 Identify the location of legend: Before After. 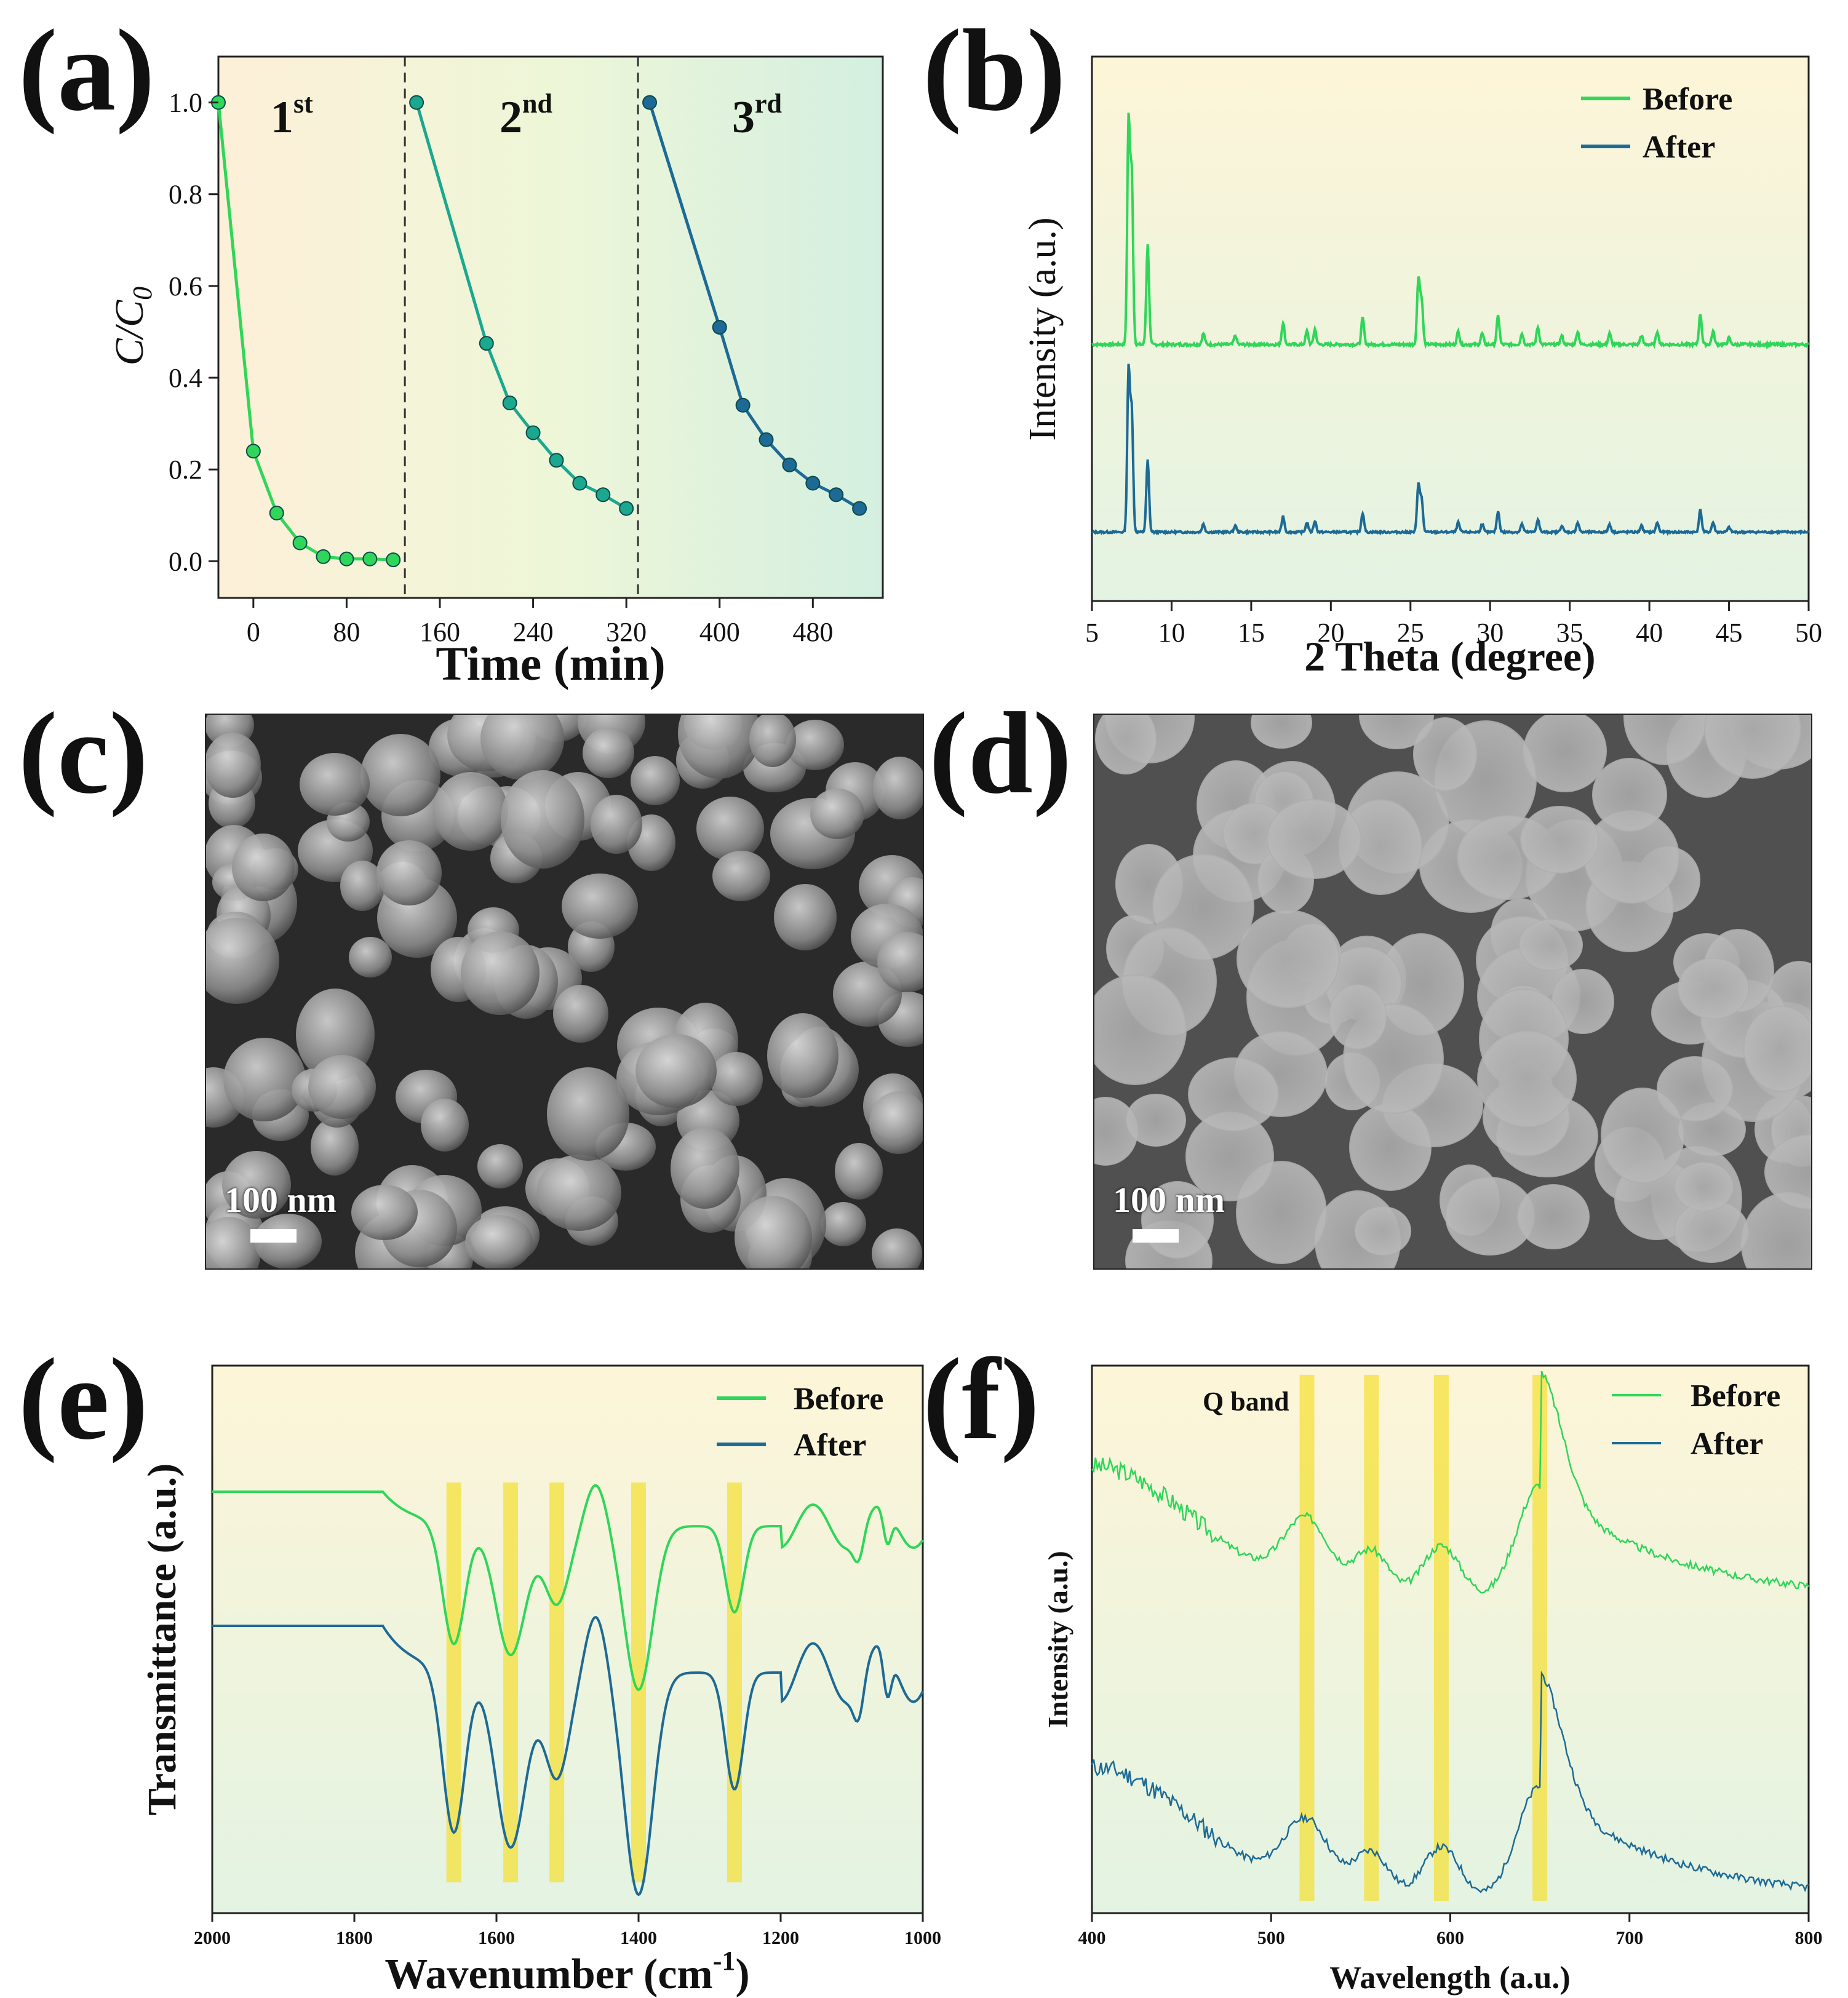
(1696, 1420).